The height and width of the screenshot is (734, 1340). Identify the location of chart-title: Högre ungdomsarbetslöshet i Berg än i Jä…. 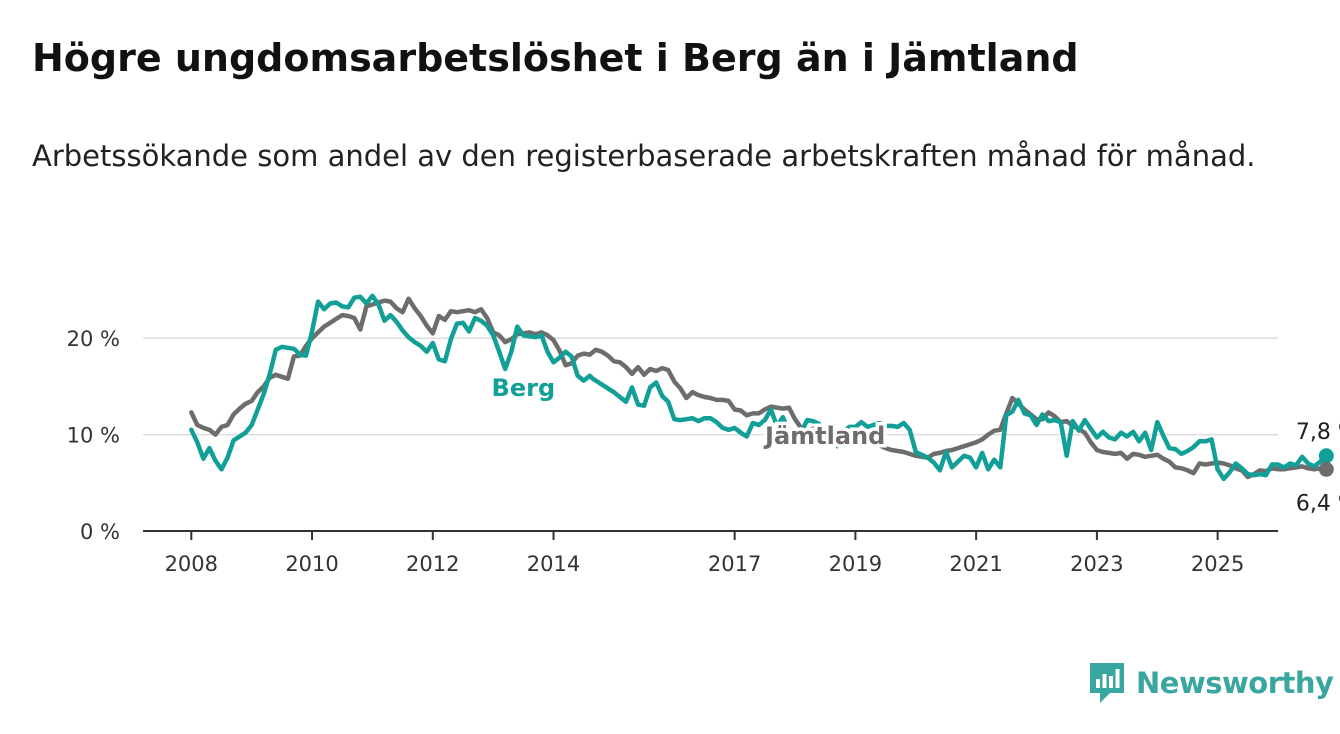
(555, 58).